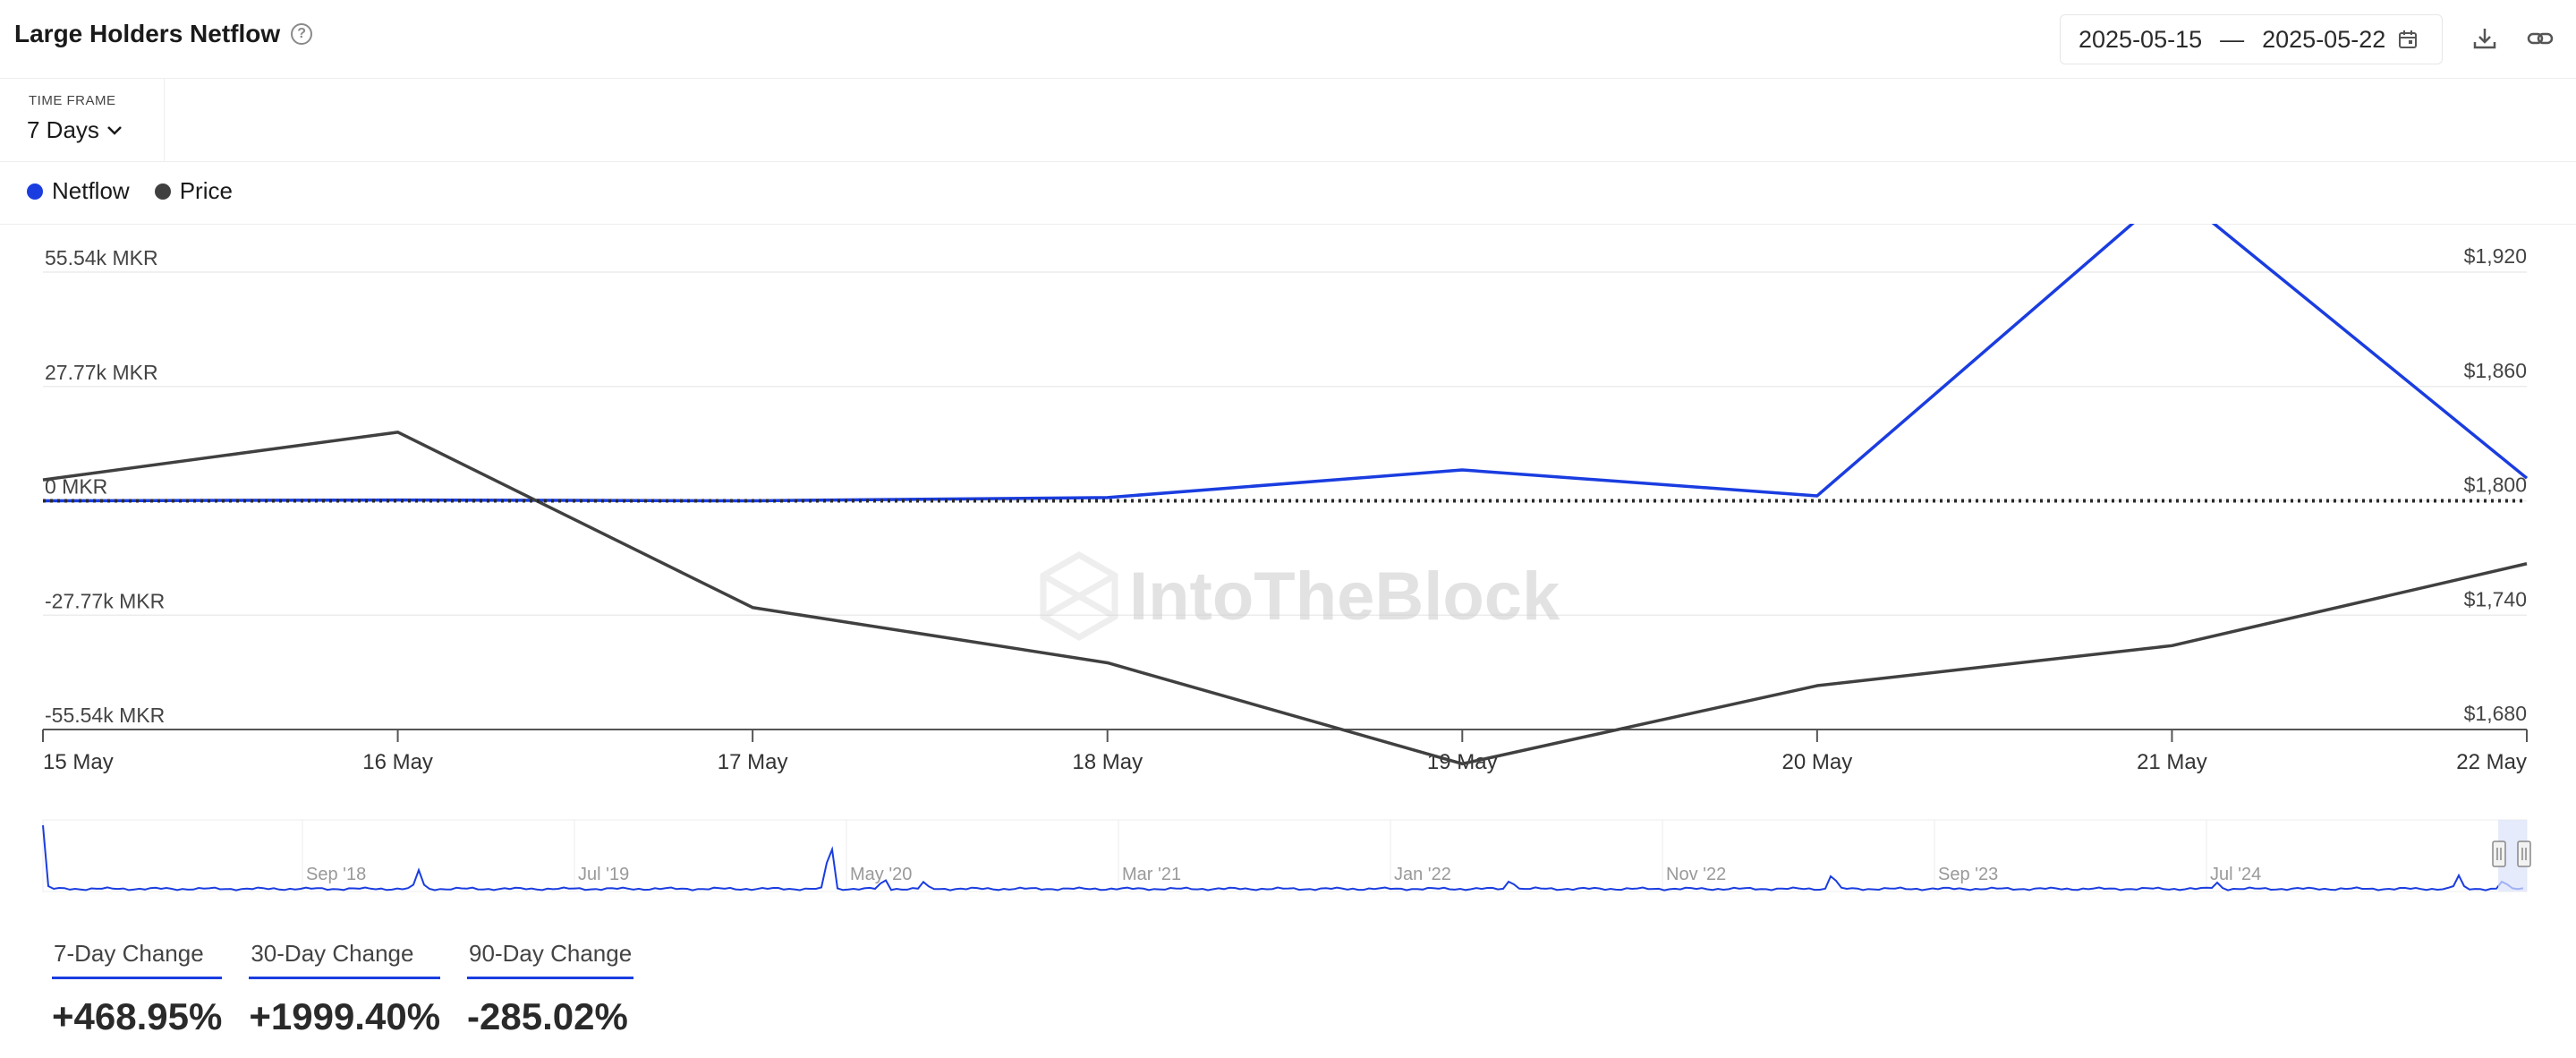  I want to click on download-icon, so click(2484, 38).